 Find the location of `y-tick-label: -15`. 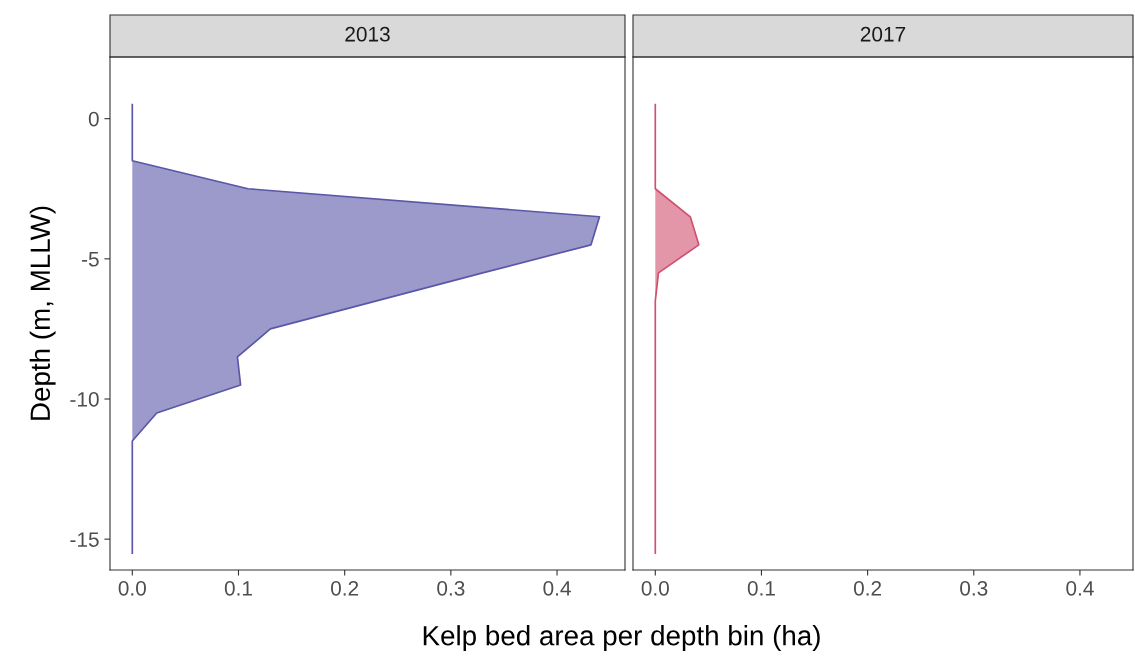

y-tick-label: -15 is located at coordinates (84, 539).